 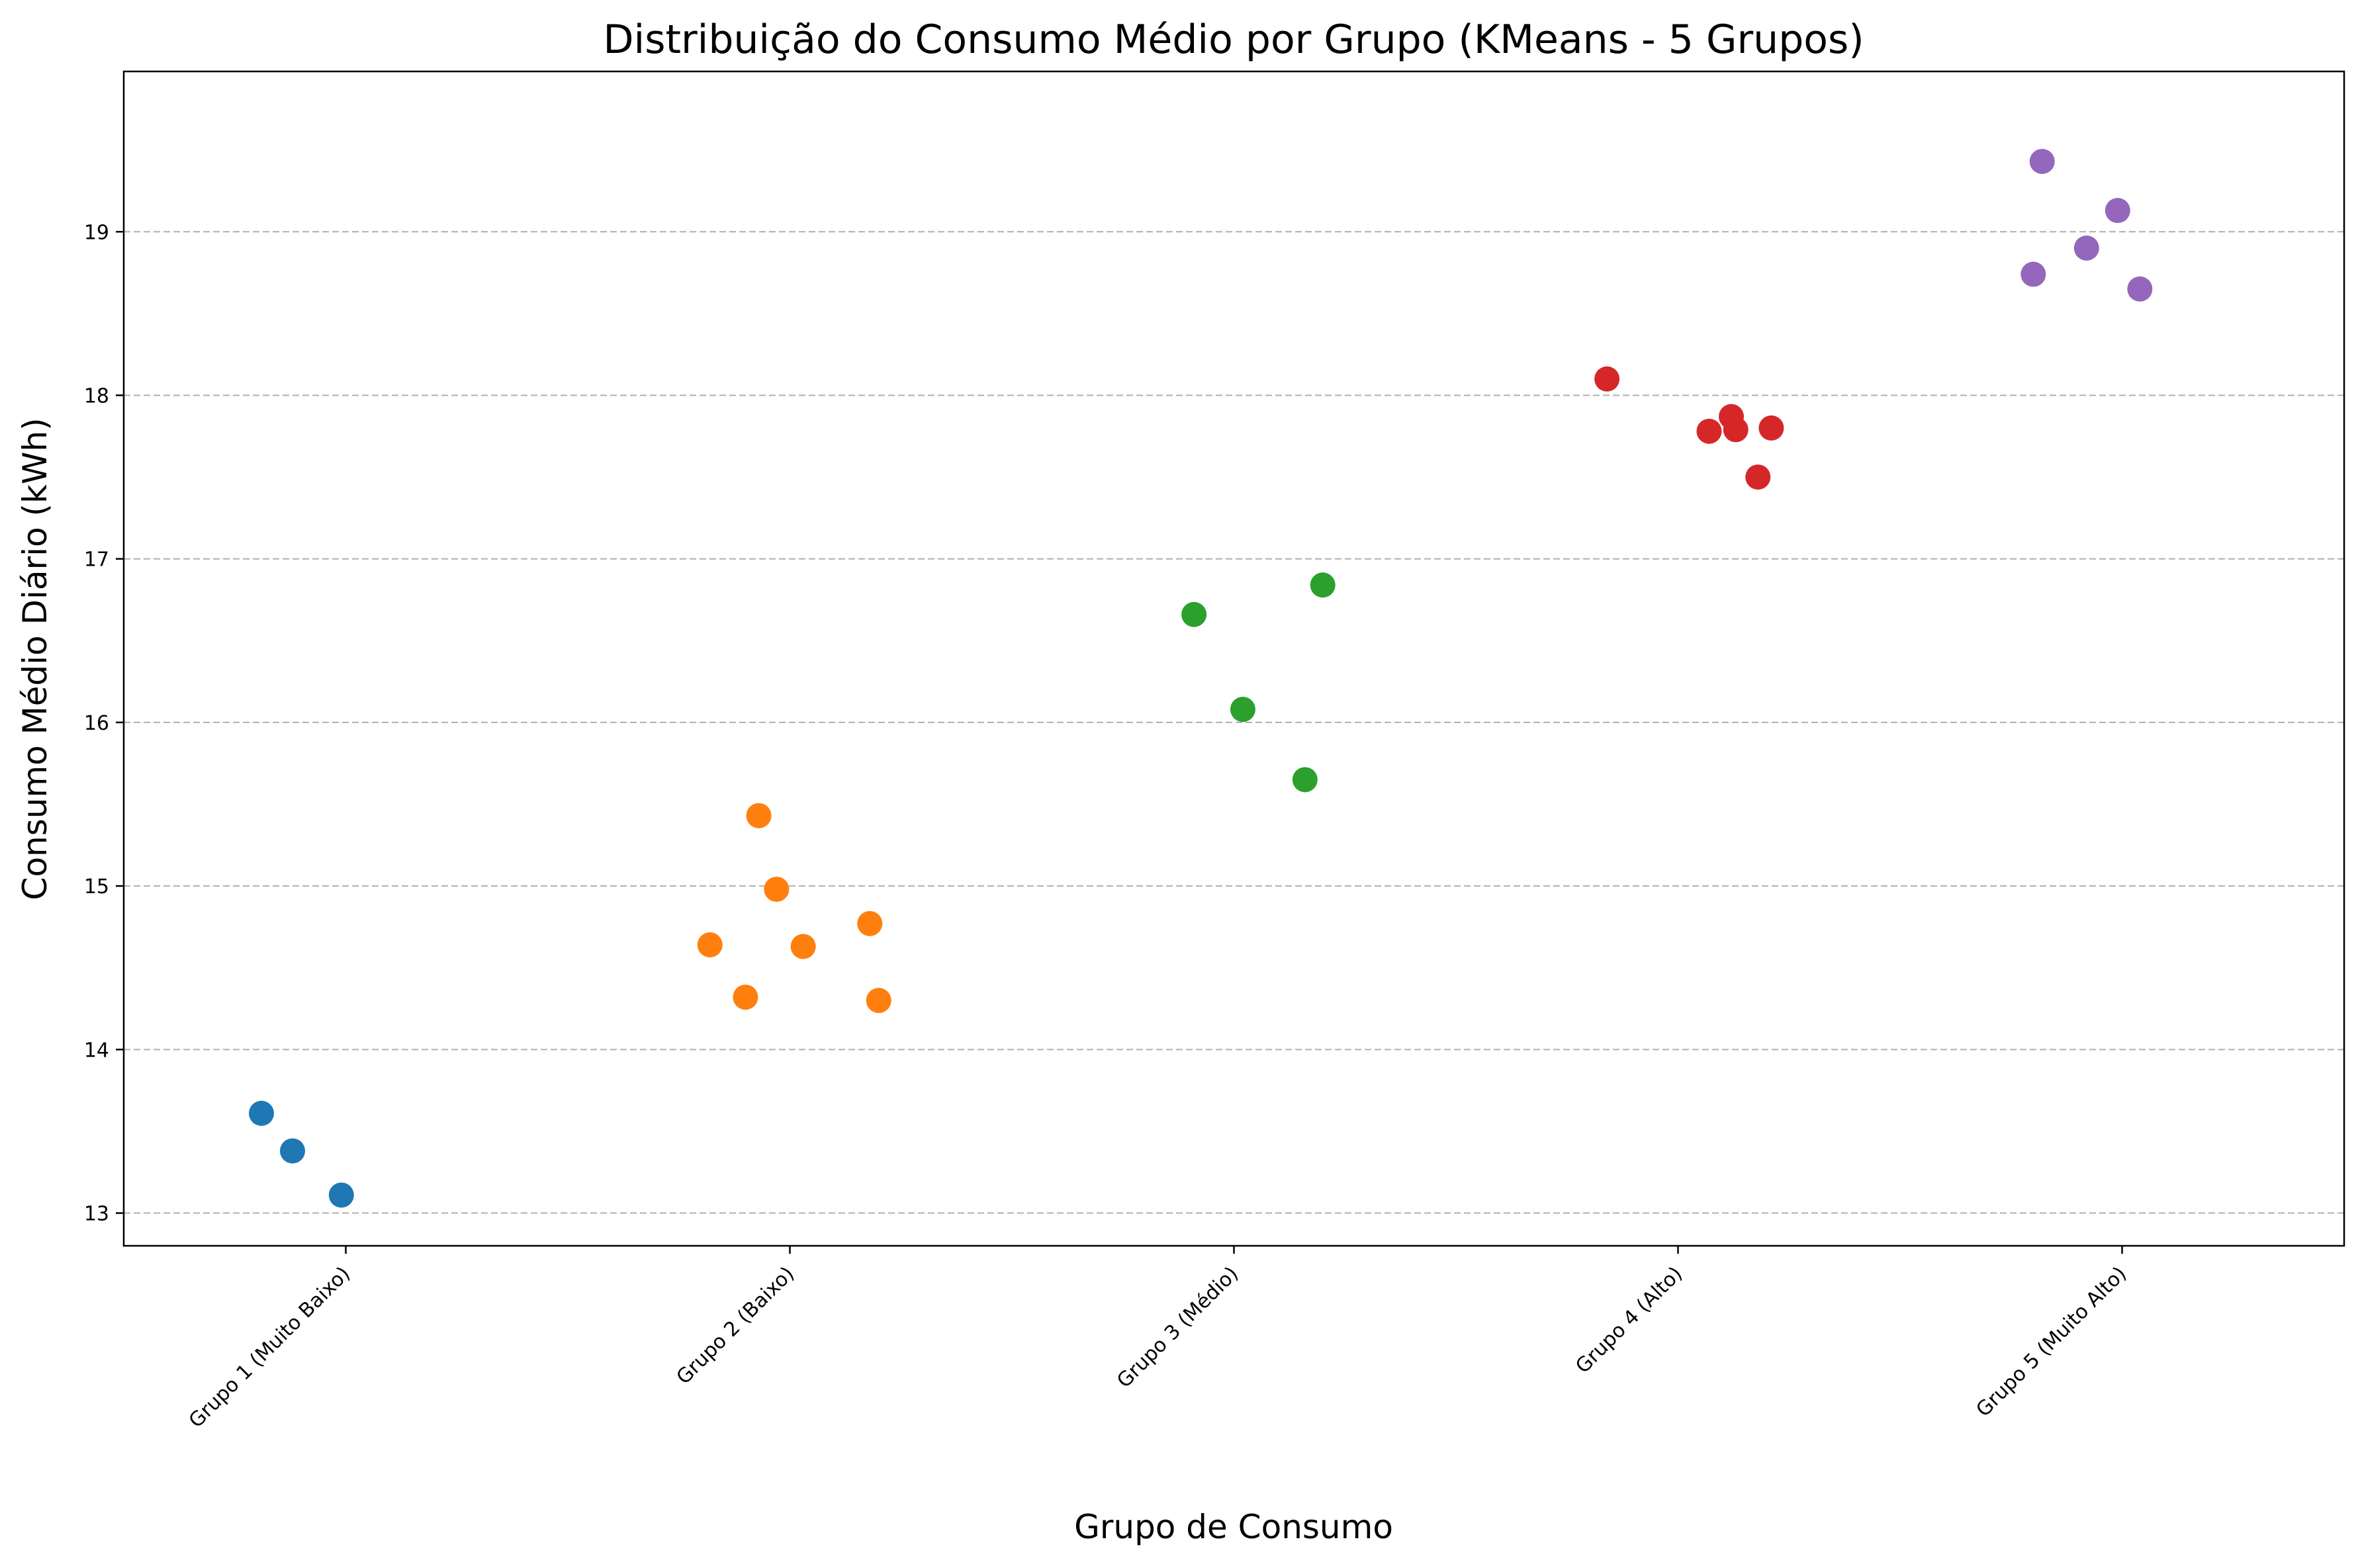 I want to click on y-tick-label: 16, so click(x=96, y=724).